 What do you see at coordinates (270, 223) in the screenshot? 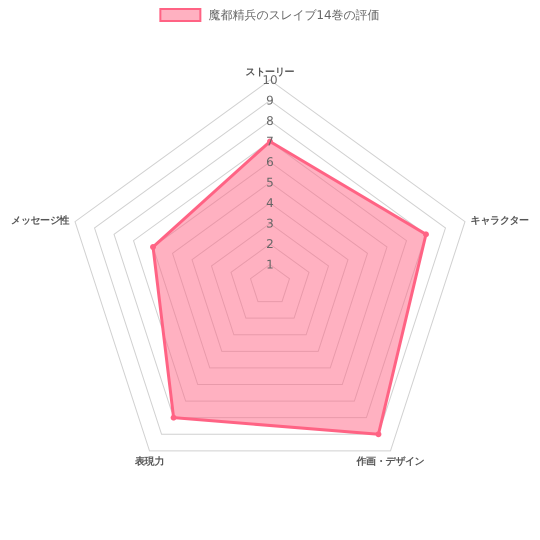
I see `y-tick-label: 3` at bounding box center [270, 223].